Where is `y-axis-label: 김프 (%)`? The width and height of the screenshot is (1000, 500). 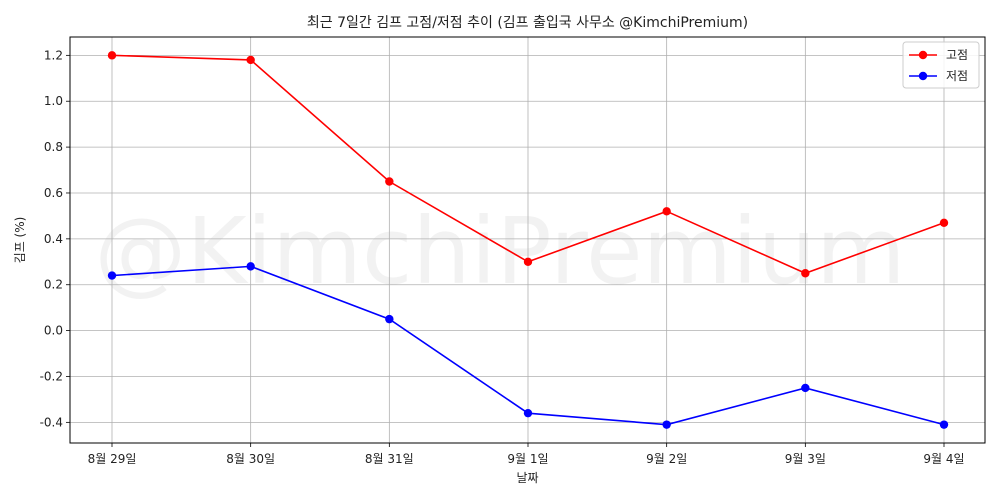
y-axis-label: 김프 (%) is located at coordinates (20, 240).